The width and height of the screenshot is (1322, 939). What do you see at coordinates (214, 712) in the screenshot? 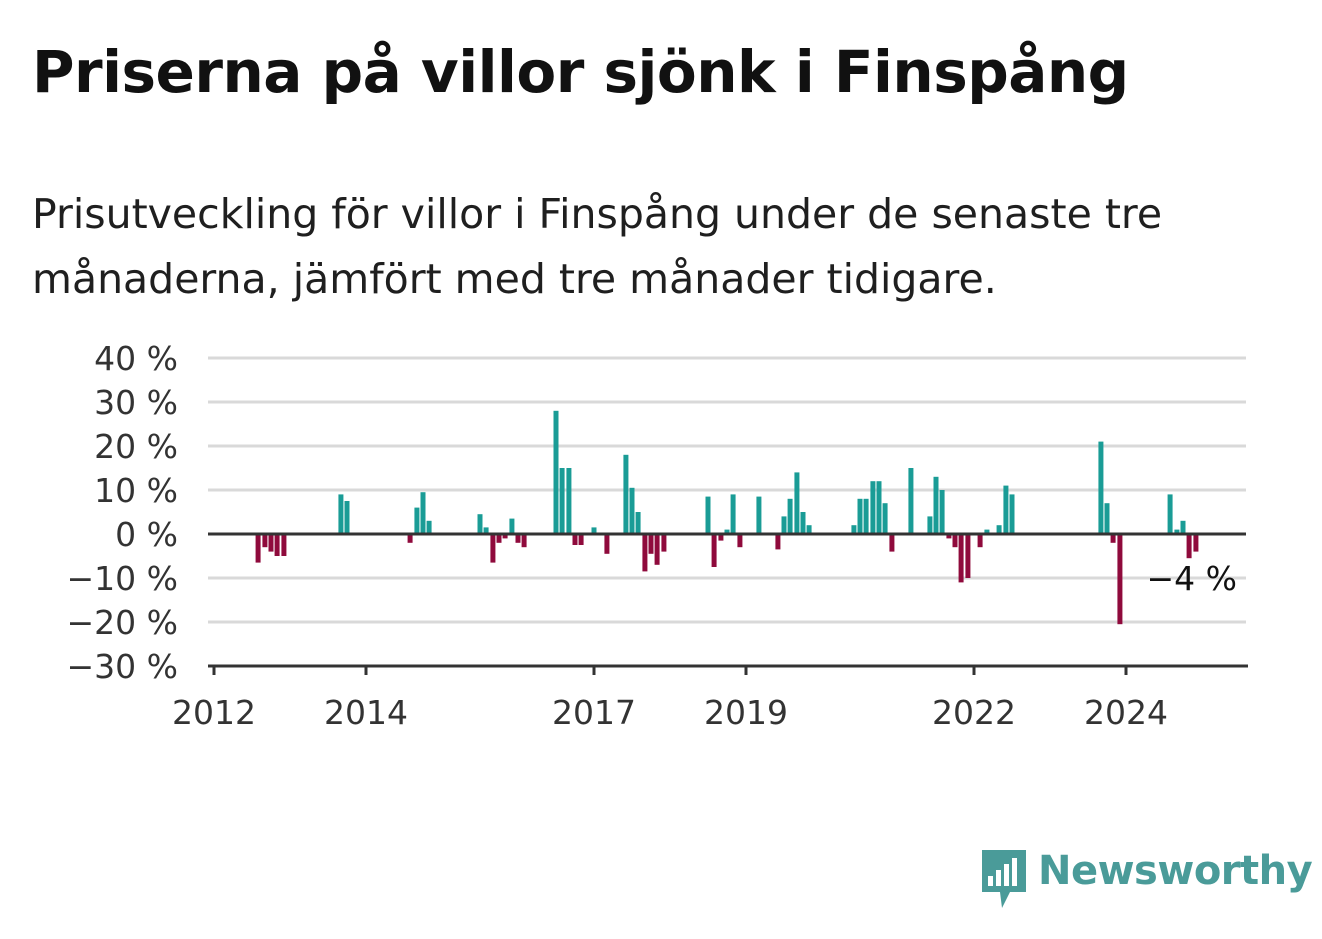
I see `x-tick-label: 2012` at bounding box center [214, 712].